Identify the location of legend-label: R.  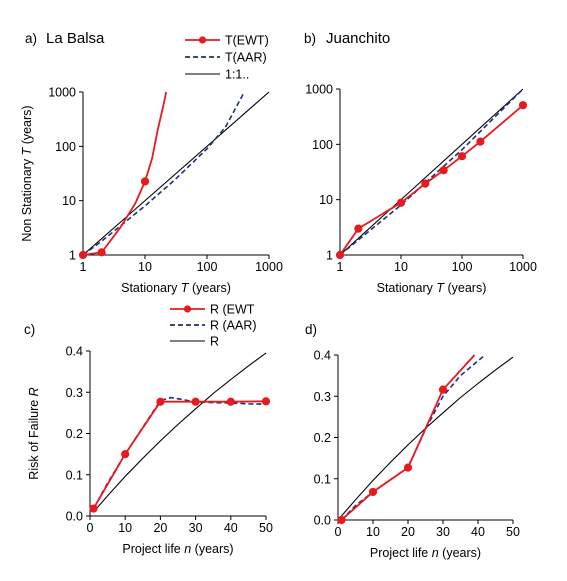
(214, 342).